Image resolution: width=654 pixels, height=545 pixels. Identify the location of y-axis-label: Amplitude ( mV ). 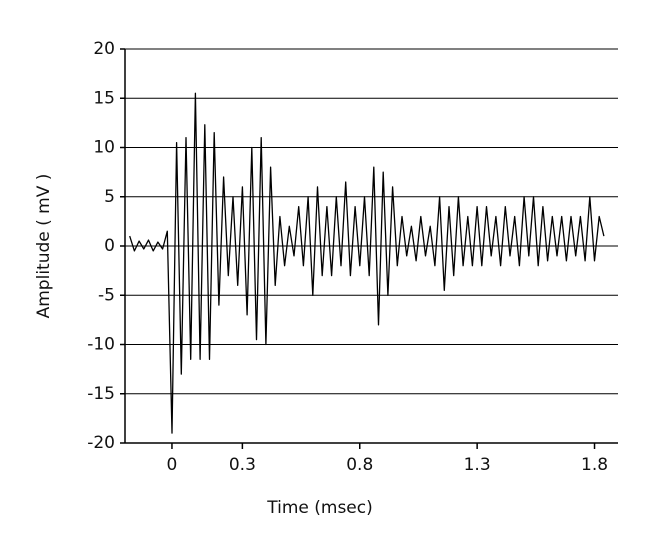
(44, 246).